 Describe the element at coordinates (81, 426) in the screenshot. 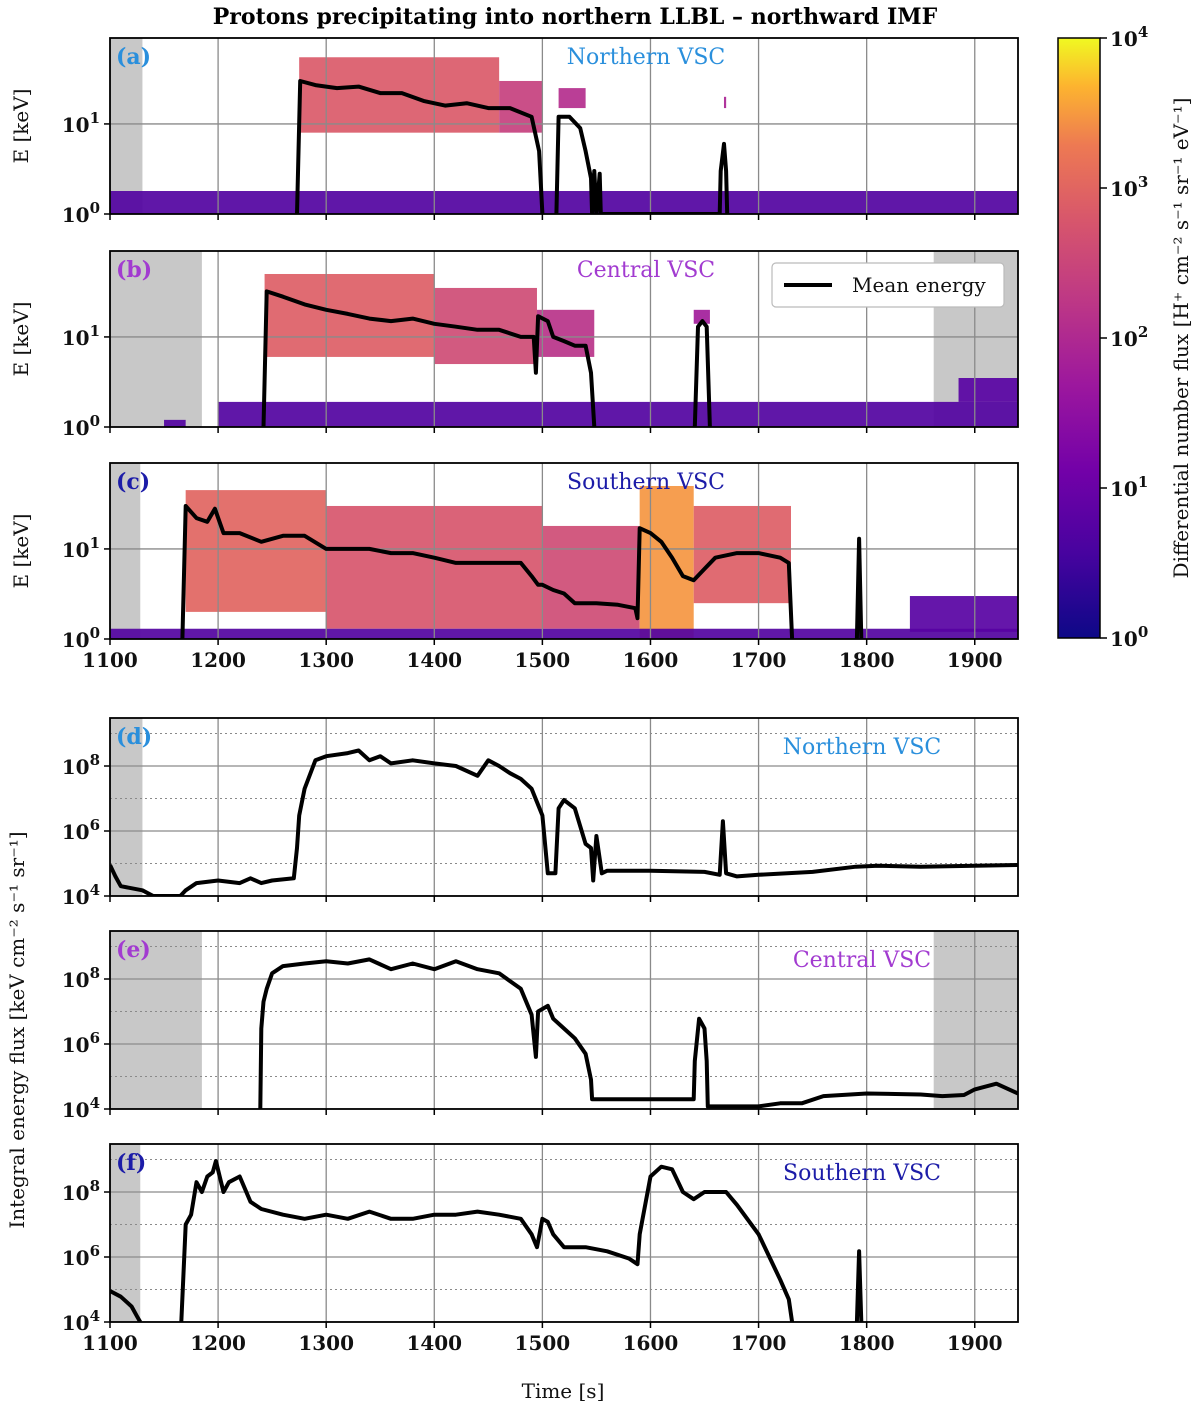

I see `panel-b-ytick-label: 10⁰` at that location.